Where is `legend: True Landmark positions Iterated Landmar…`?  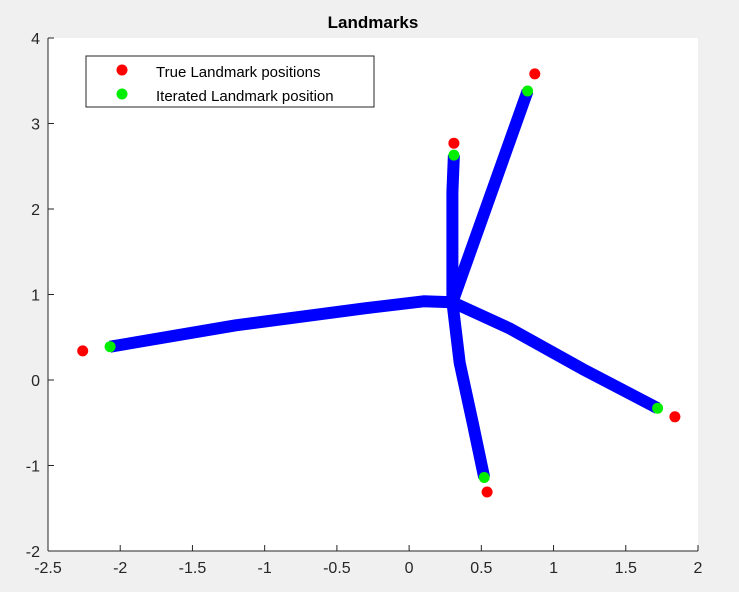 legend: True Landmark positions Iterated Landmar… is located at coordinates (230, 81).